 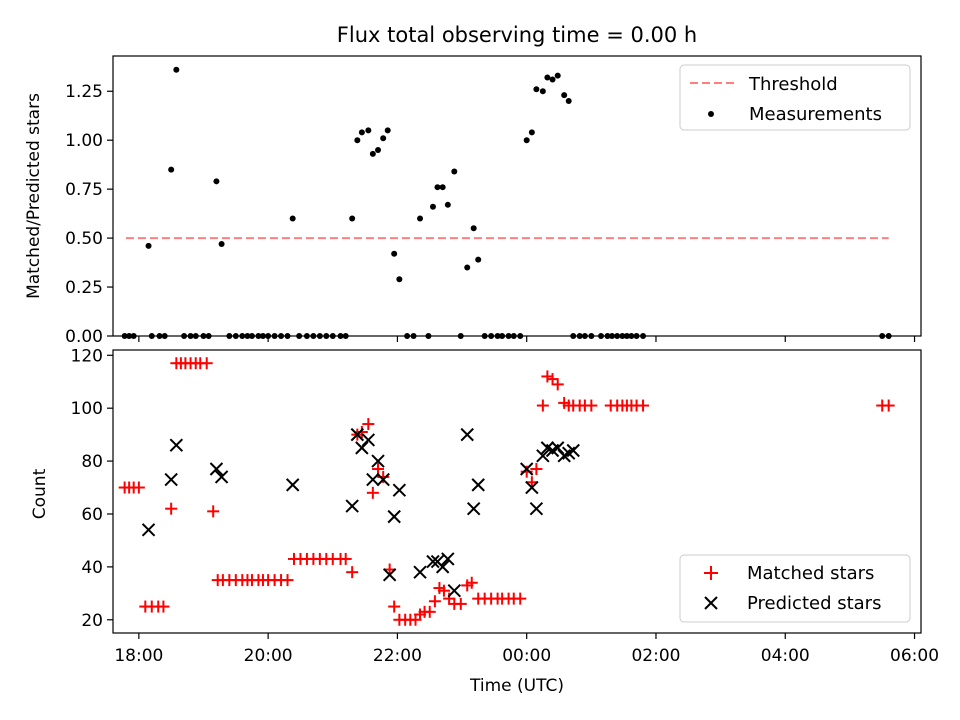 I want to click on top-y-tick-label: 0.25, so click(x=84, y=288).